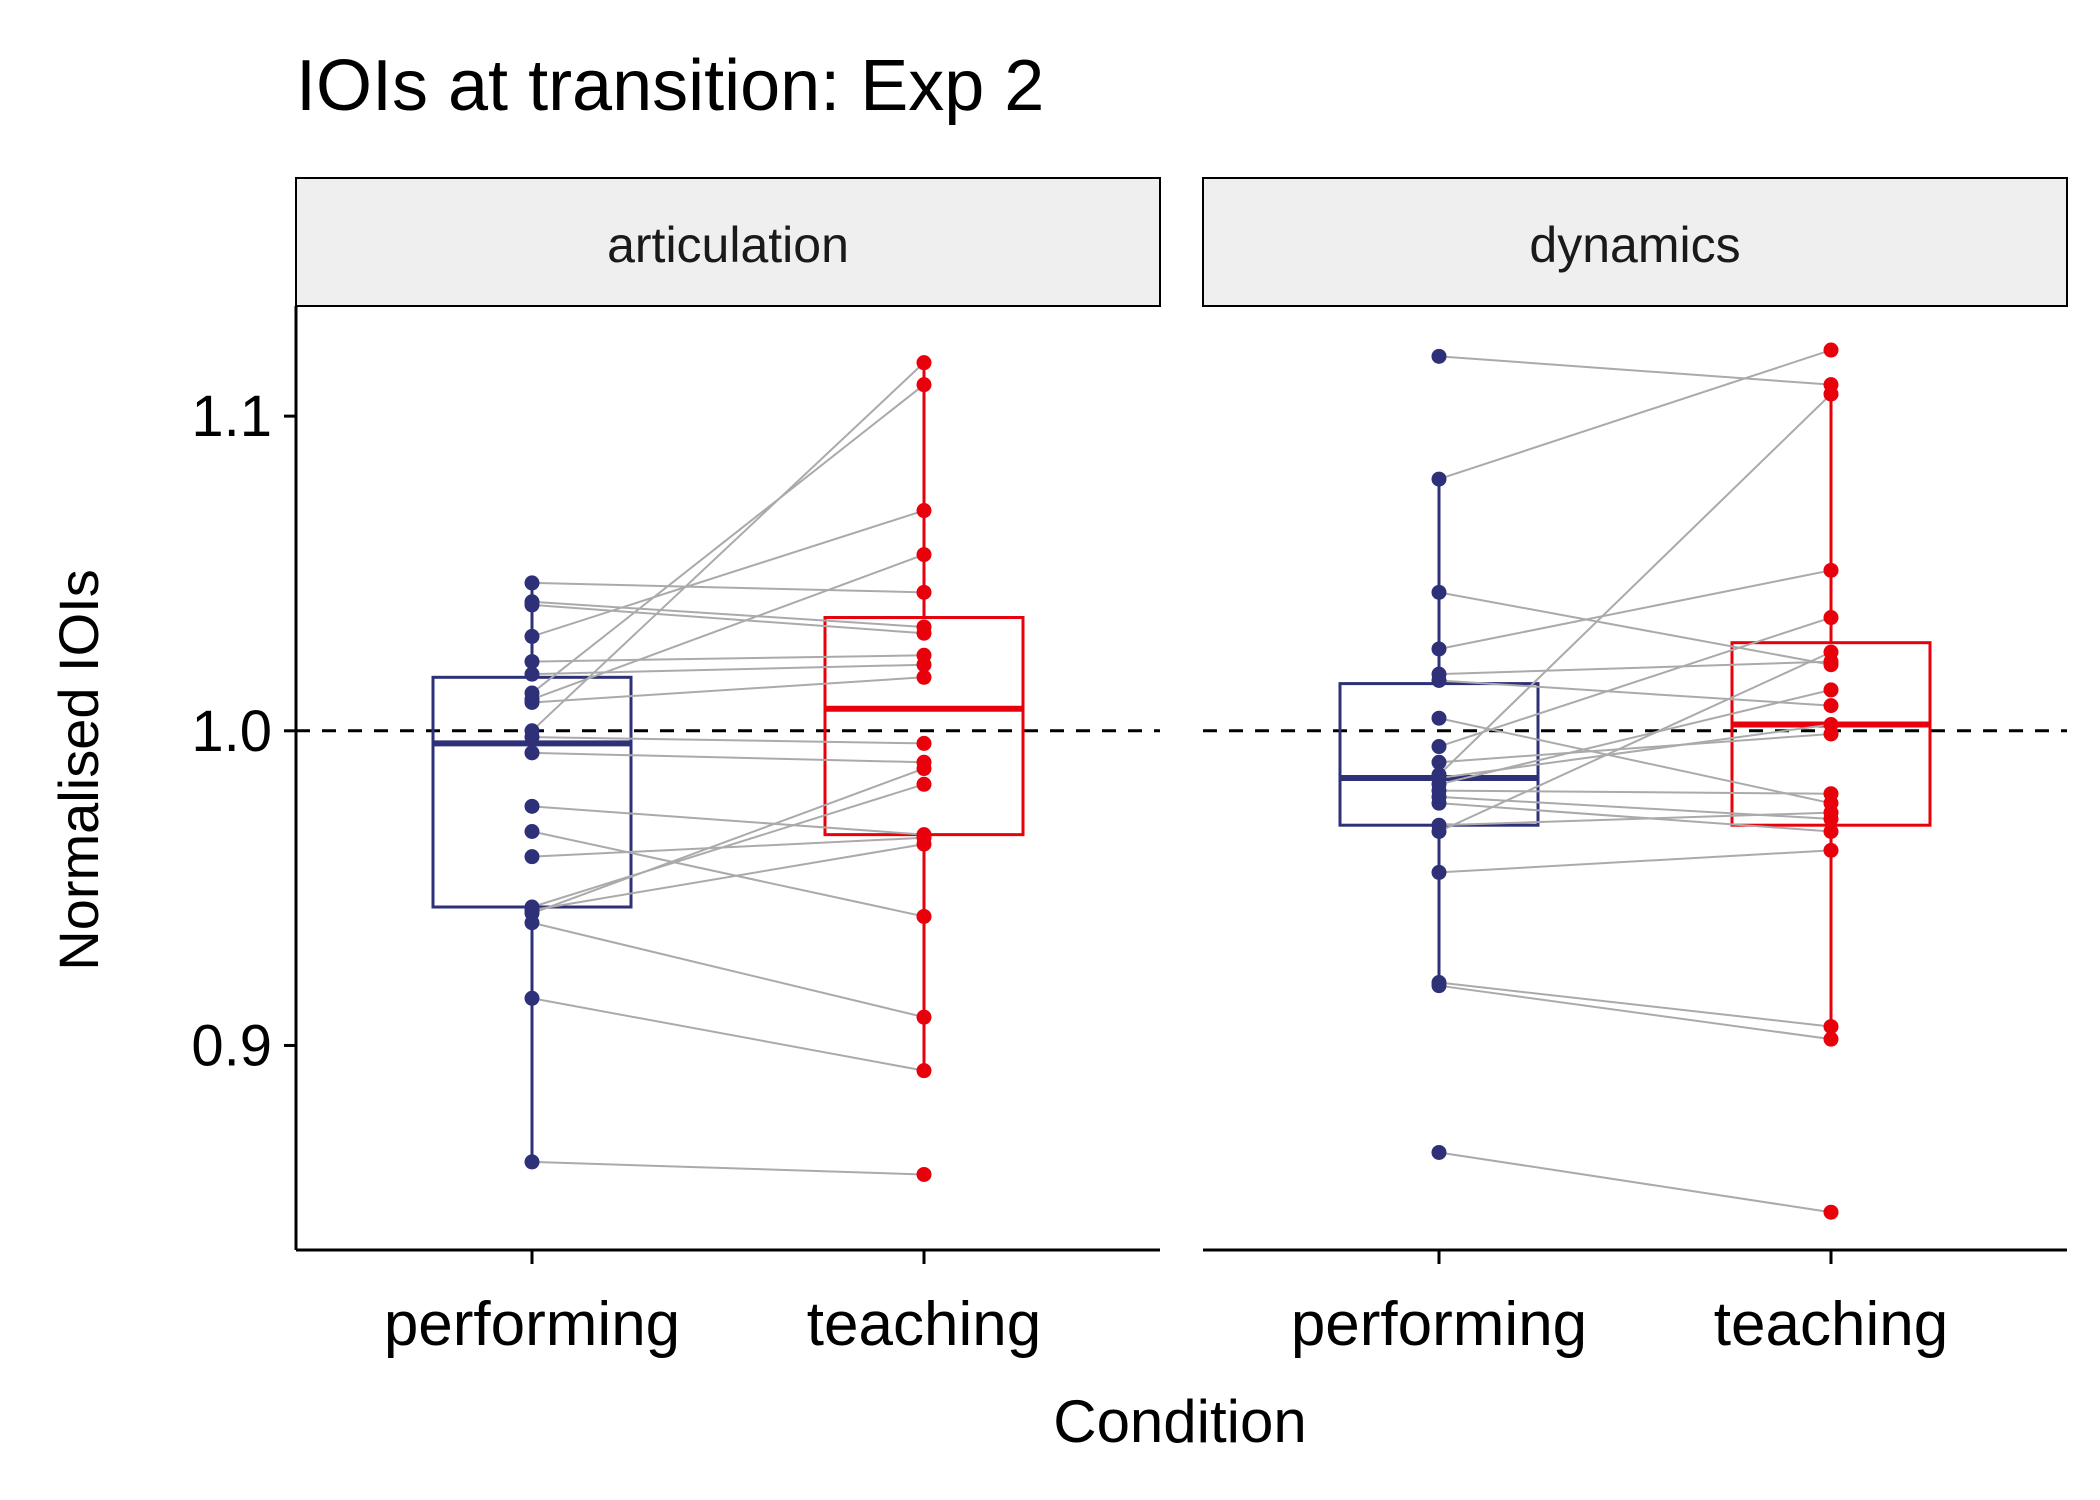 This screenshot has width=2100, height=1500. Describe the element at coordinates (231, 416) in the screenshot. I see `y-tick-label: 1.1` at that location.